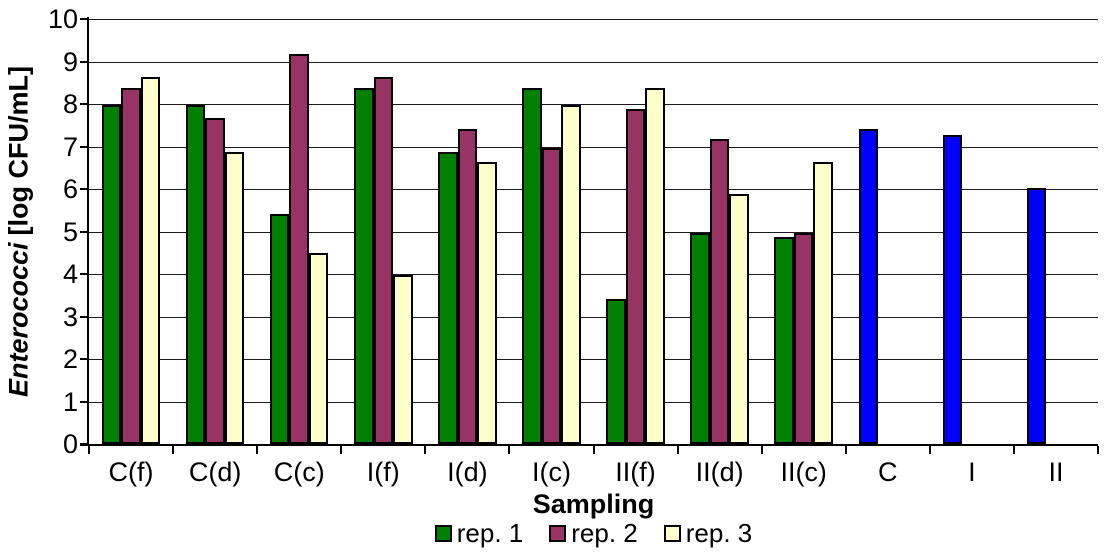 This screenshot has height=554, width=1108. What do you see at coordinates (70, 444) in the screenshot?
I see `y-tick-label: 0` at bounding box center [70, 444].